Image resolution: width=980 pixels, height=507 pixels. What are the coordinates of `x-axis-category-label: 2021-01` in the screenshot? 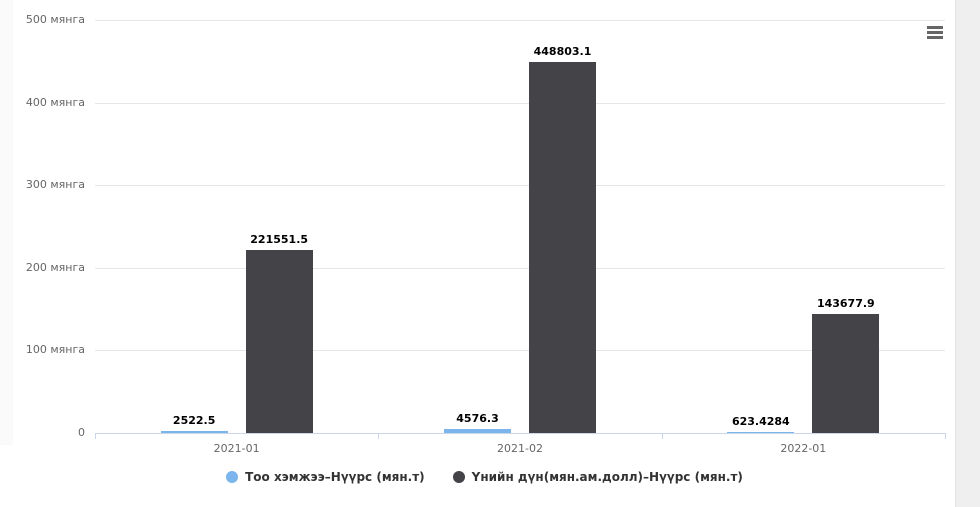 It's located at (236, 448).